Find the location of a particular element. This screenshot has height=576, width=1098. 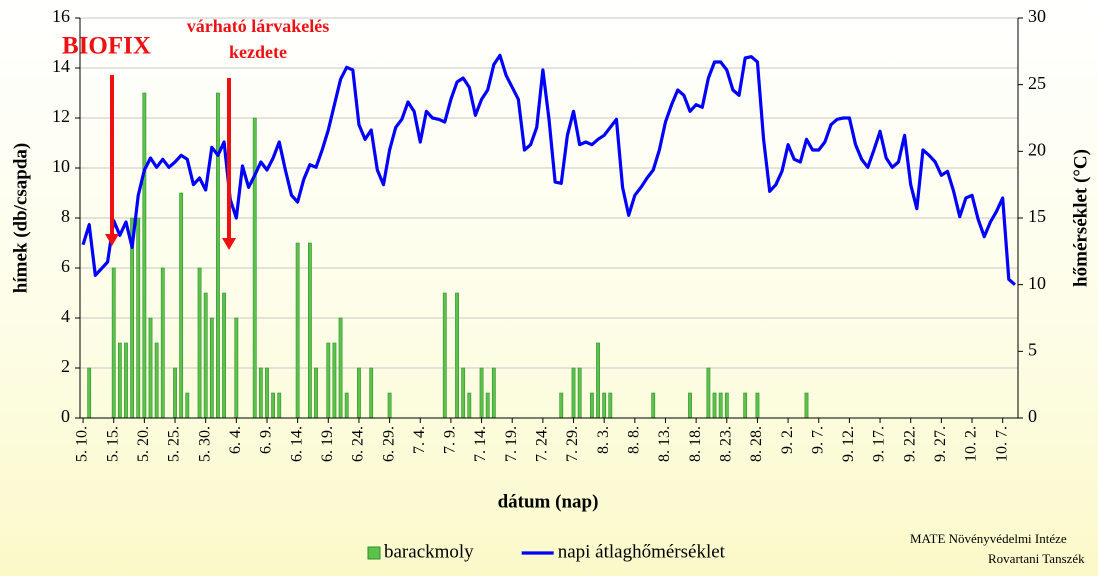

x-tick-label: 6. 19. is located at coordinates (327, 444).